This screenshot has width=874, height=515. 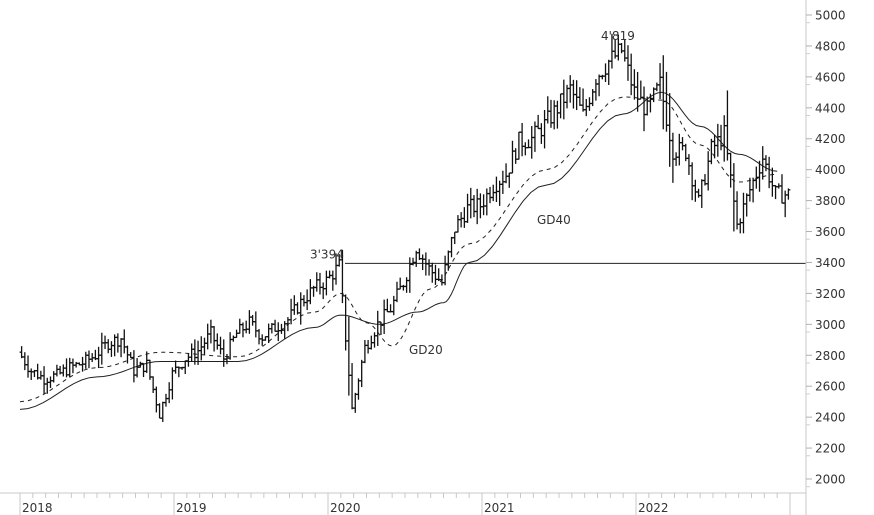 I want to click on y-tick-label: 2400, so click(x=830, y=418).